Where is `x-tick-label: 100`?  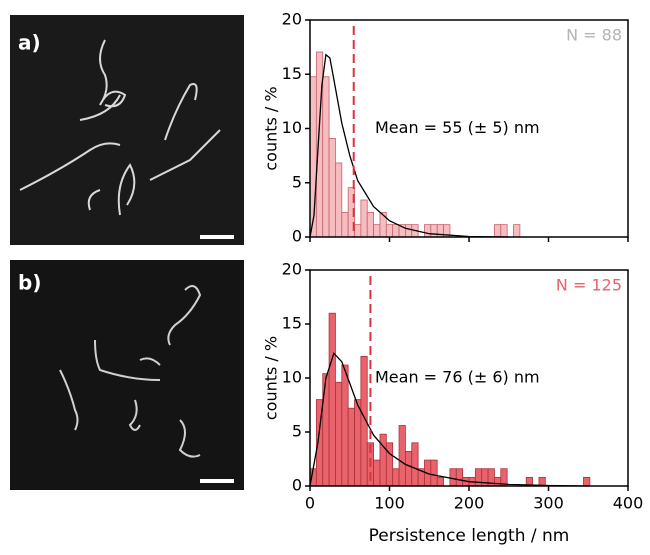
x-tick-label: 100 is located at coordinates (389, 503).